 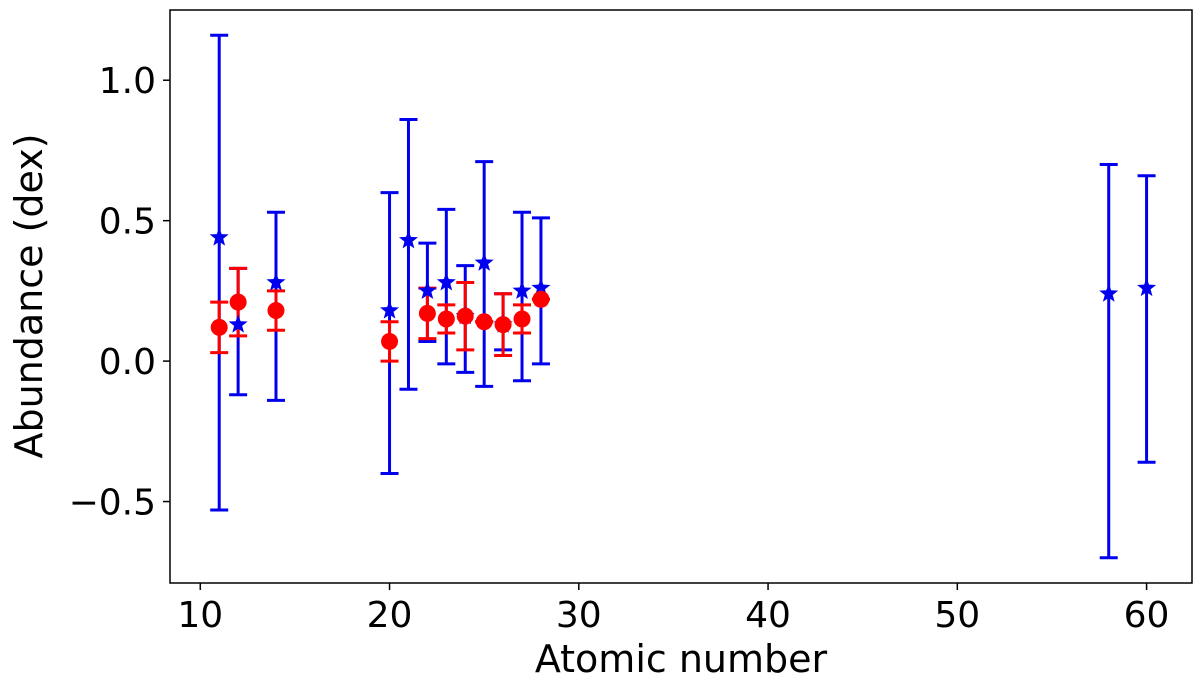 I want to click on x-tick-label: 10, so click(x=200, y=615).